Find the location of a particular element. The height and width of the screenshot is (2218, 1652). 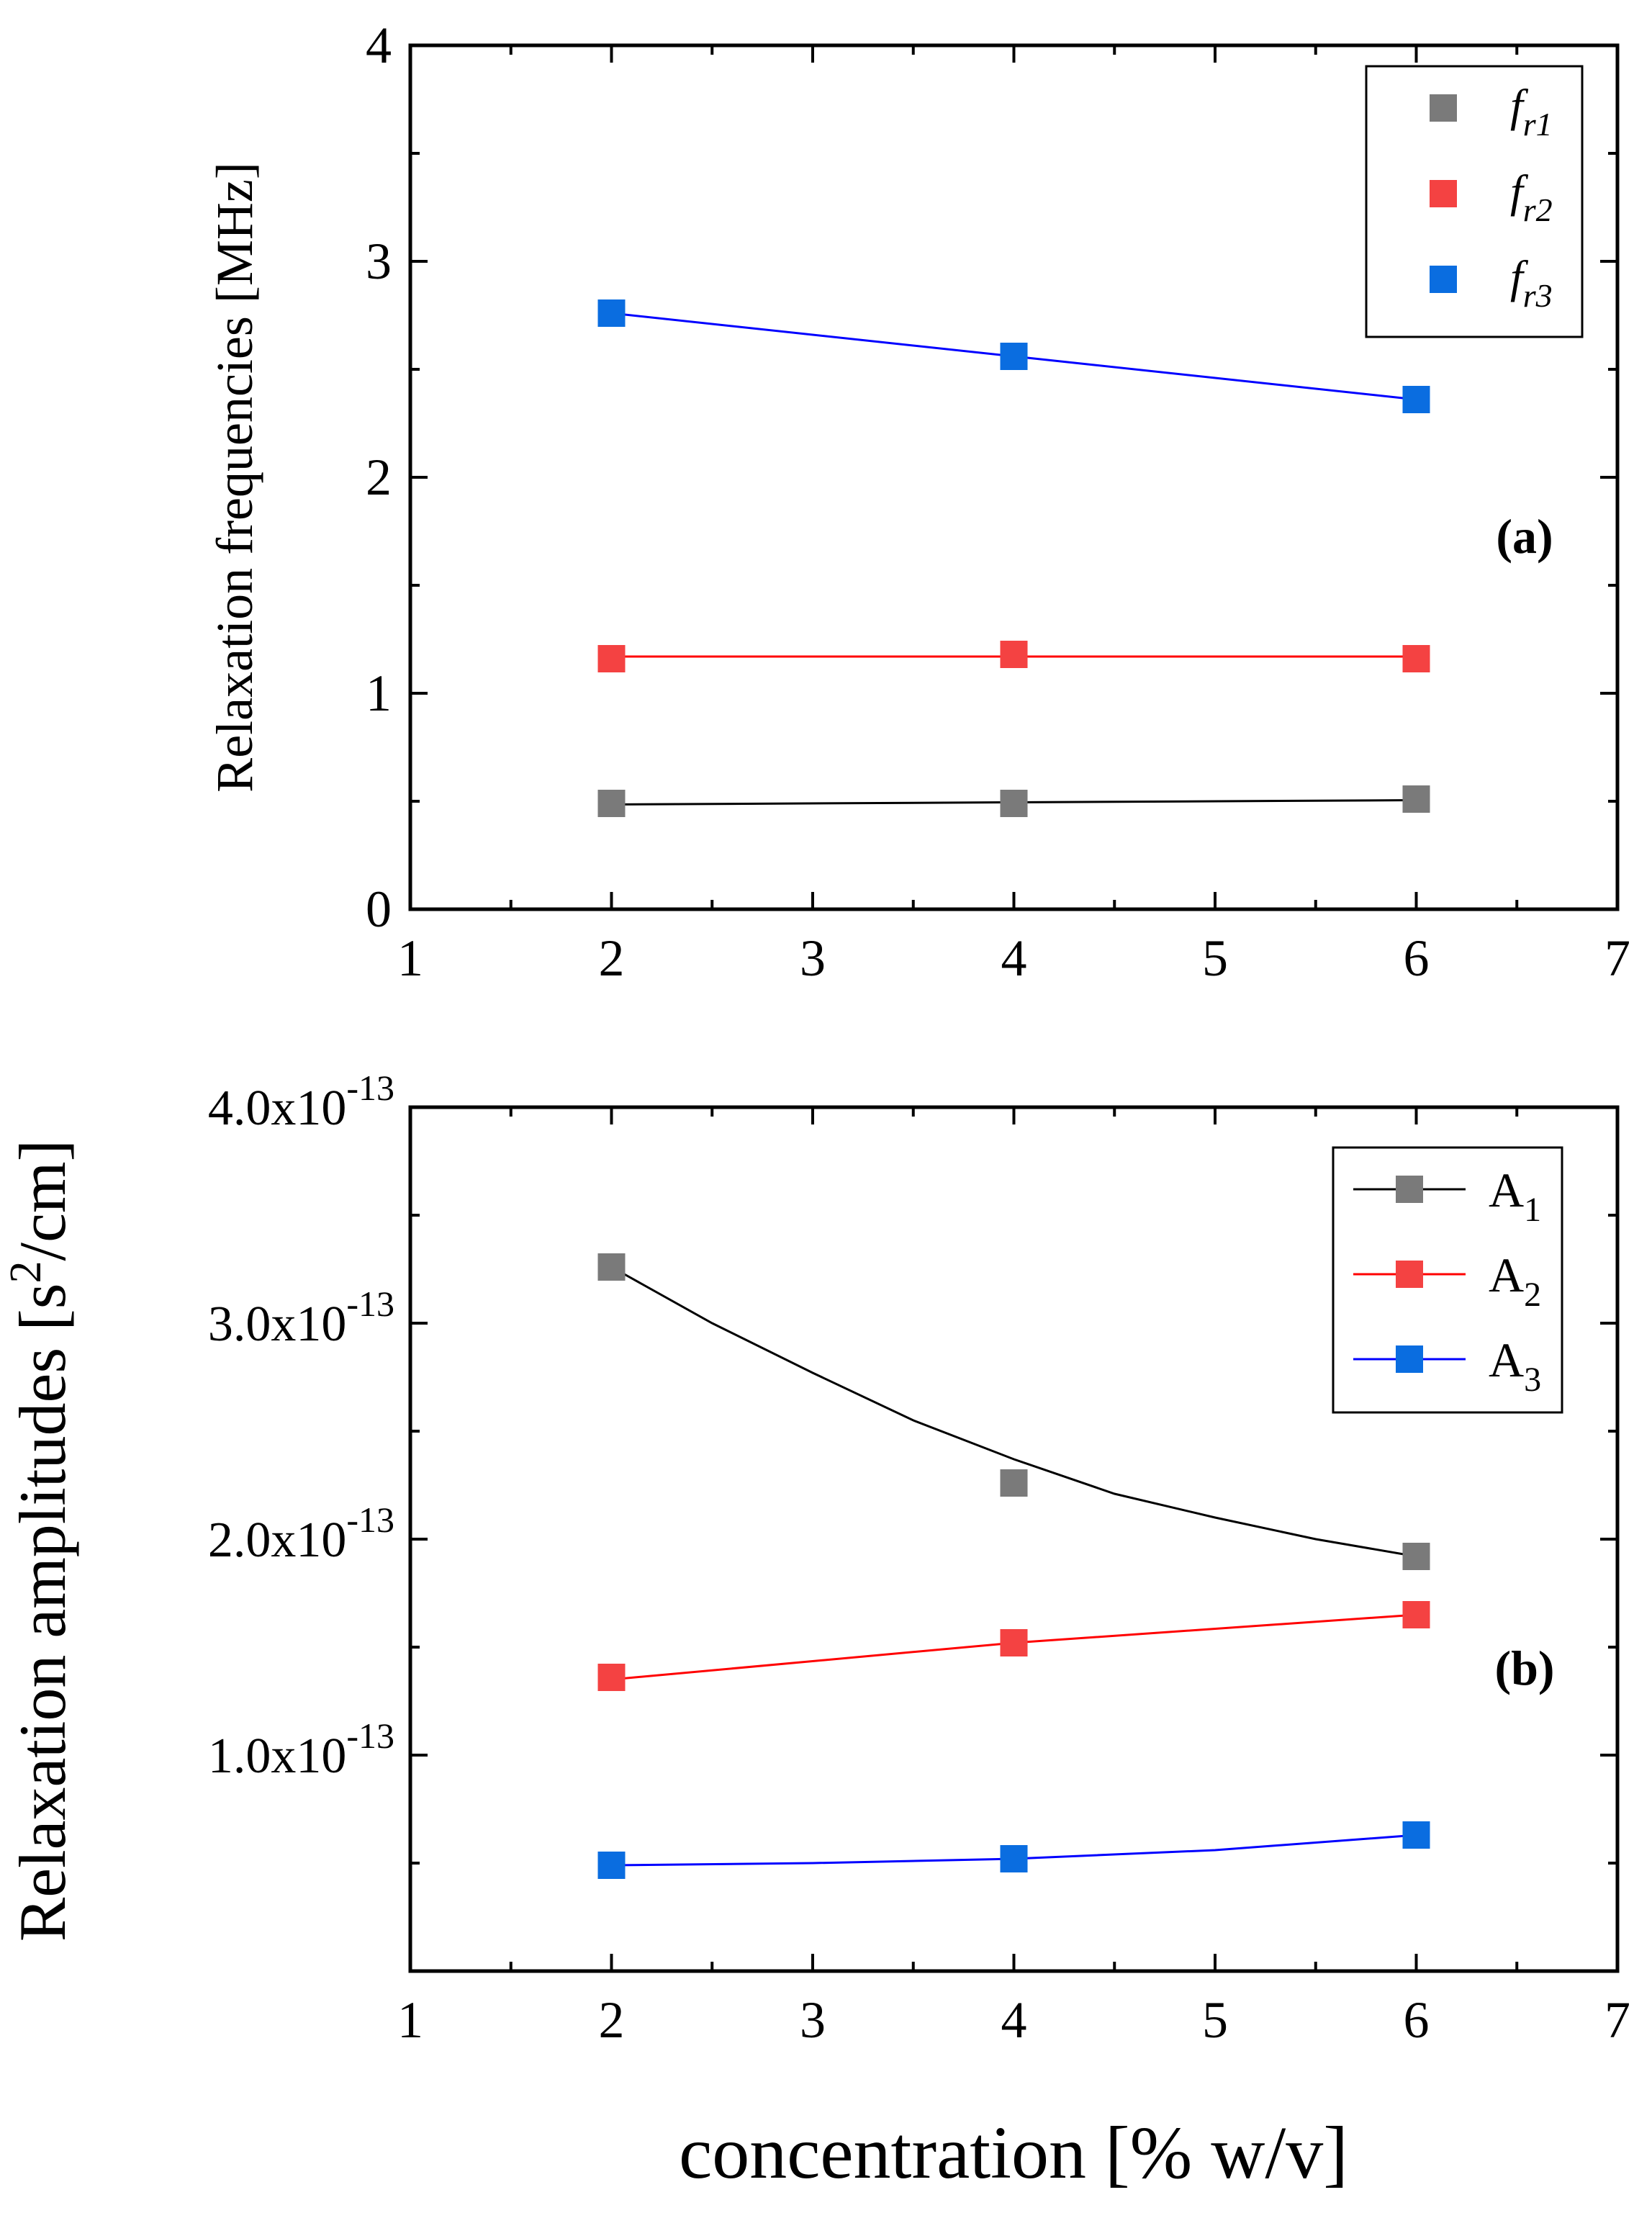

a-x-tick-label: 1 is located at coordinates (410, 958).